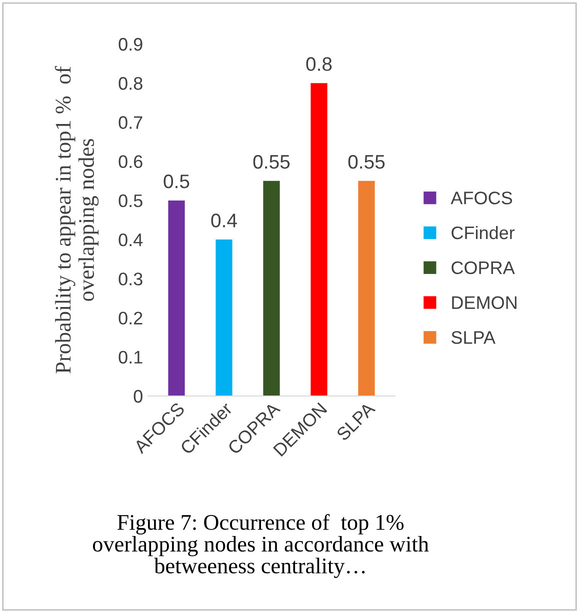 This screenshot has height=613, width=579. Describe the element at coordinates (484, 303) in the screenshot. I see `legend-label: DEMON` at that location.